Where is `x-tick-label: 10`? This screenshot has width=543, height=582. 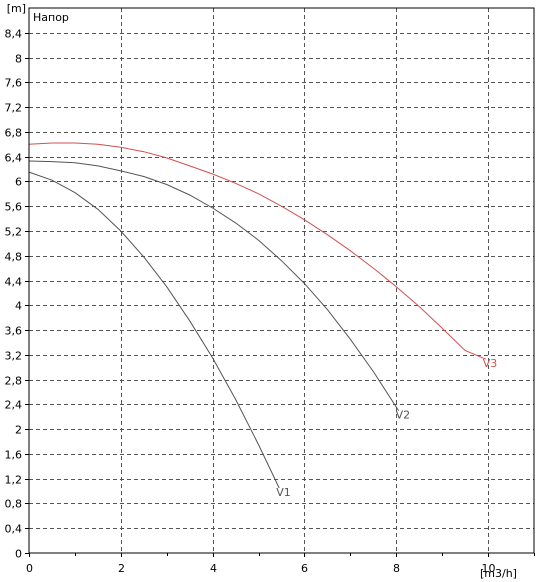
x-tick-label: 10 is located at coordinates (489, 568).